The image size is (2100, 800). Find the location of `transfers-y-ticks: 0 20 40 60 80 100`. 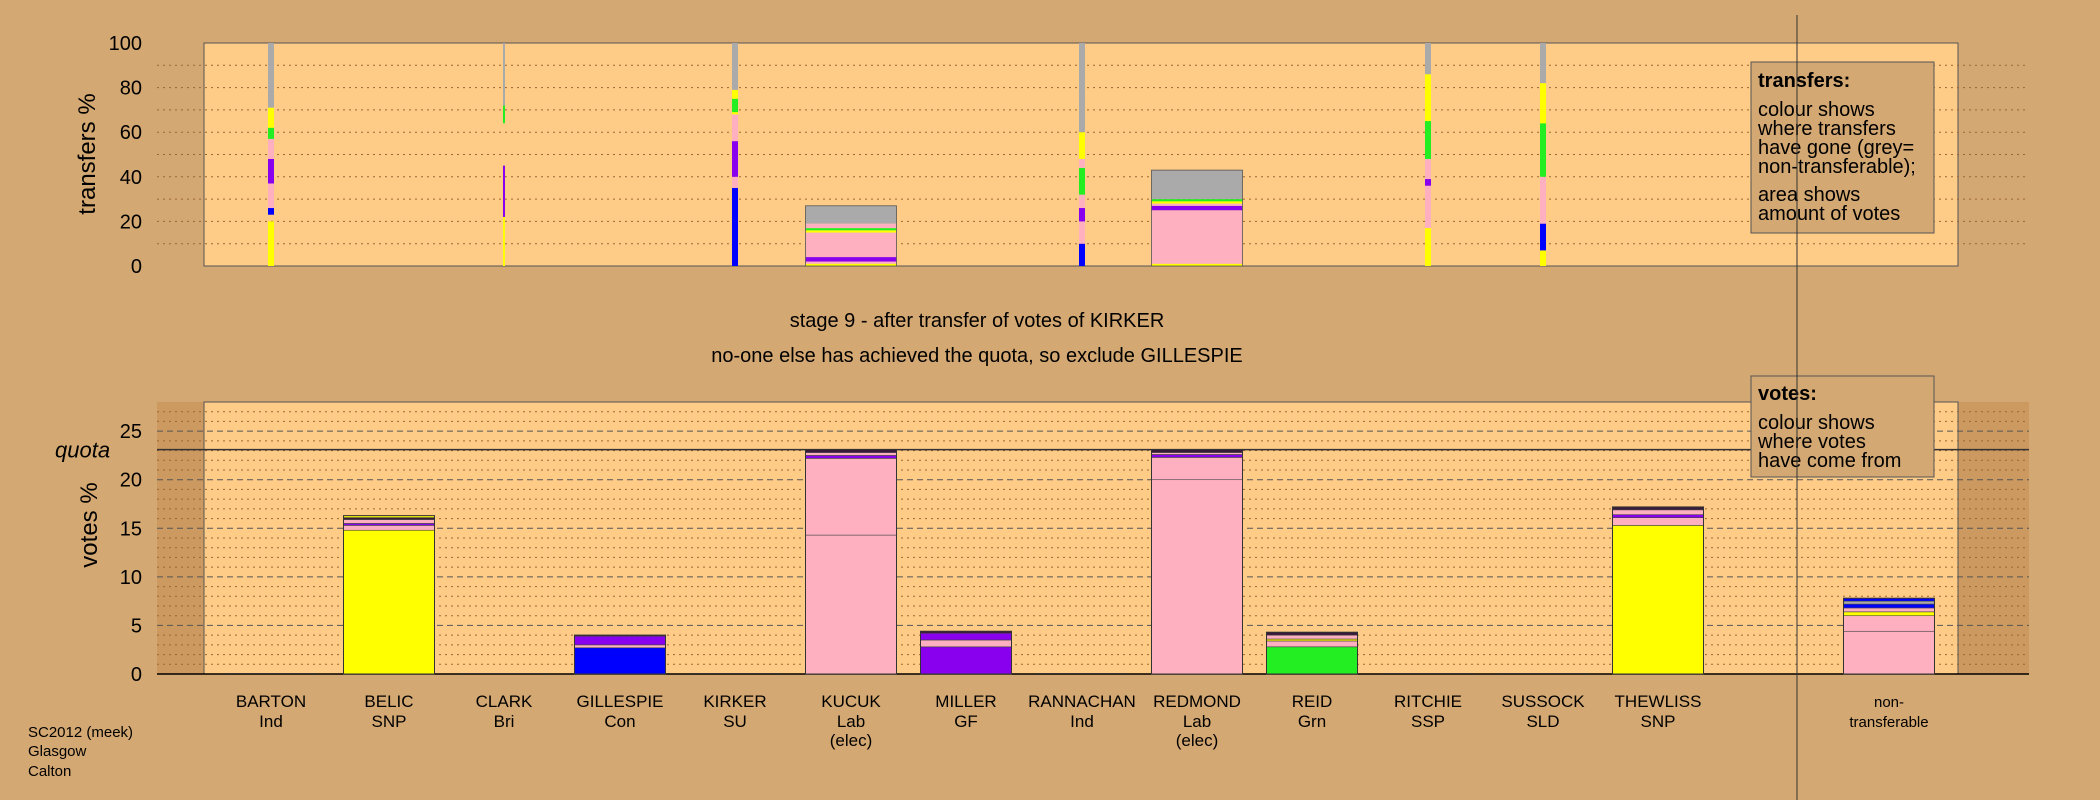

transfers-y-ticks: 0 20 40 60 80 100 is located at coordinates (125, 155).